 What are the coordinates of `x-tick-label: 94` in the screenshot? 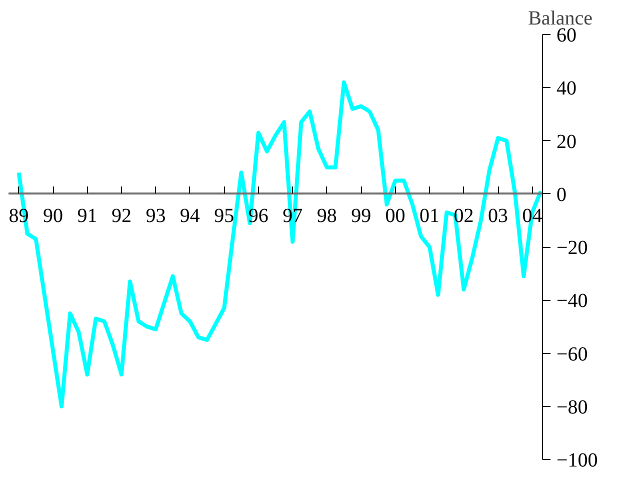 It's located at (190, 215).